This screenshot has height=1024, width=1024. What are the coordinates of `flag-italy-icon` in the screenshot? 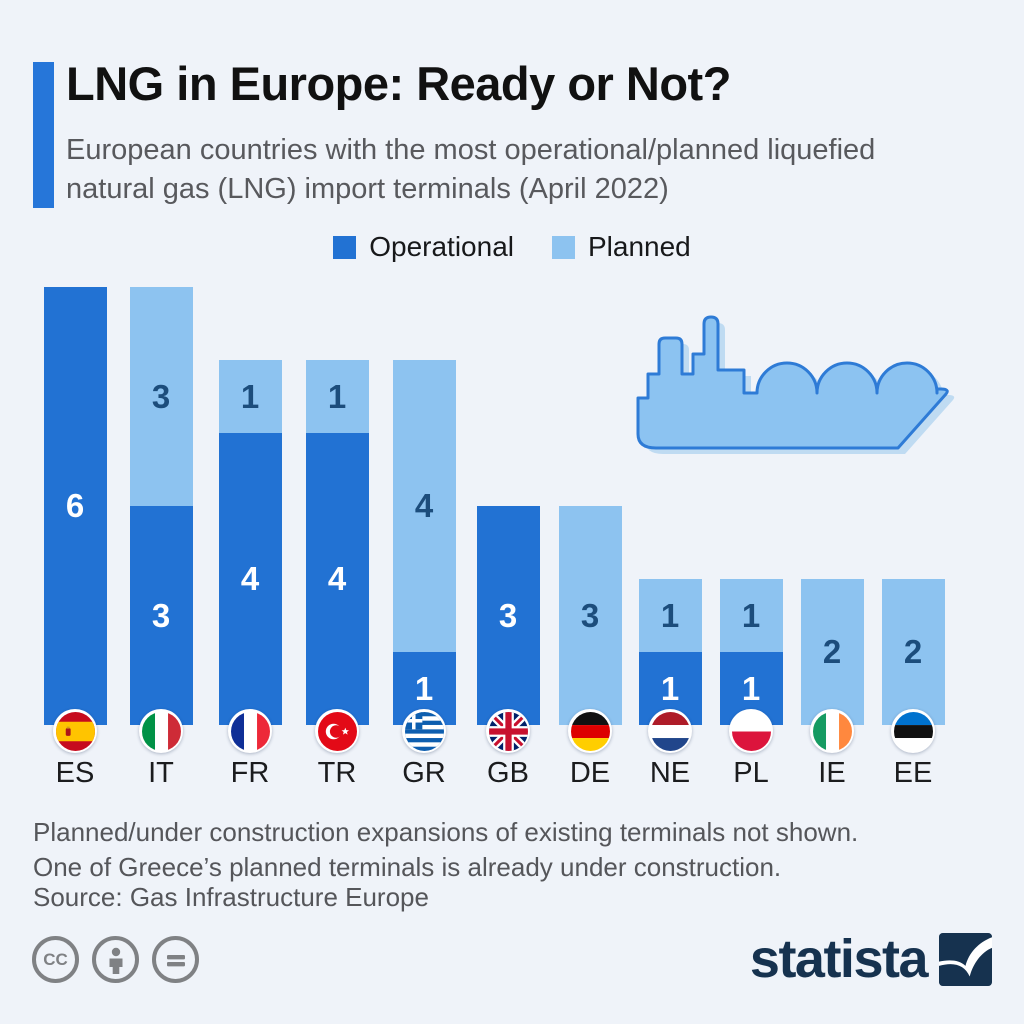 It's located at (161, 731).